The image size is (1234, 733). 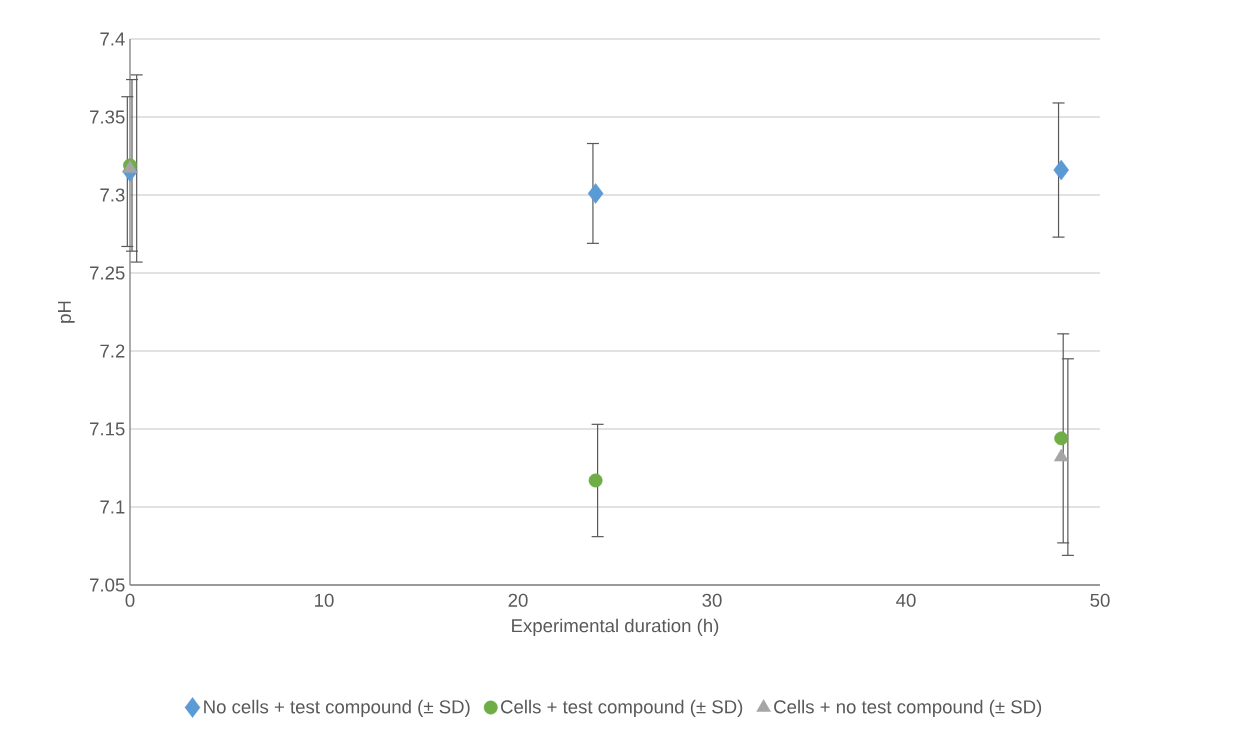 I want to click on legend-label: No cells + test compound (± SD), so click(x=337, y=708).